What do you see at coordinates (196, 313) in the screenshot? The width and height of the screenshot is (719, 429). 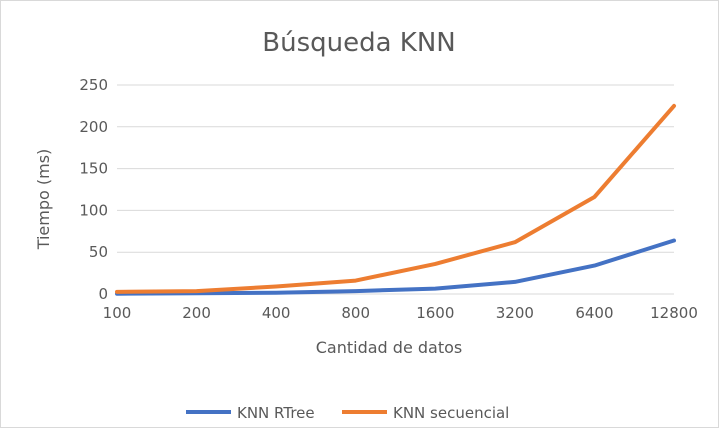 I see `x-tick-label-200: 200` at bounding box center [196, 313].